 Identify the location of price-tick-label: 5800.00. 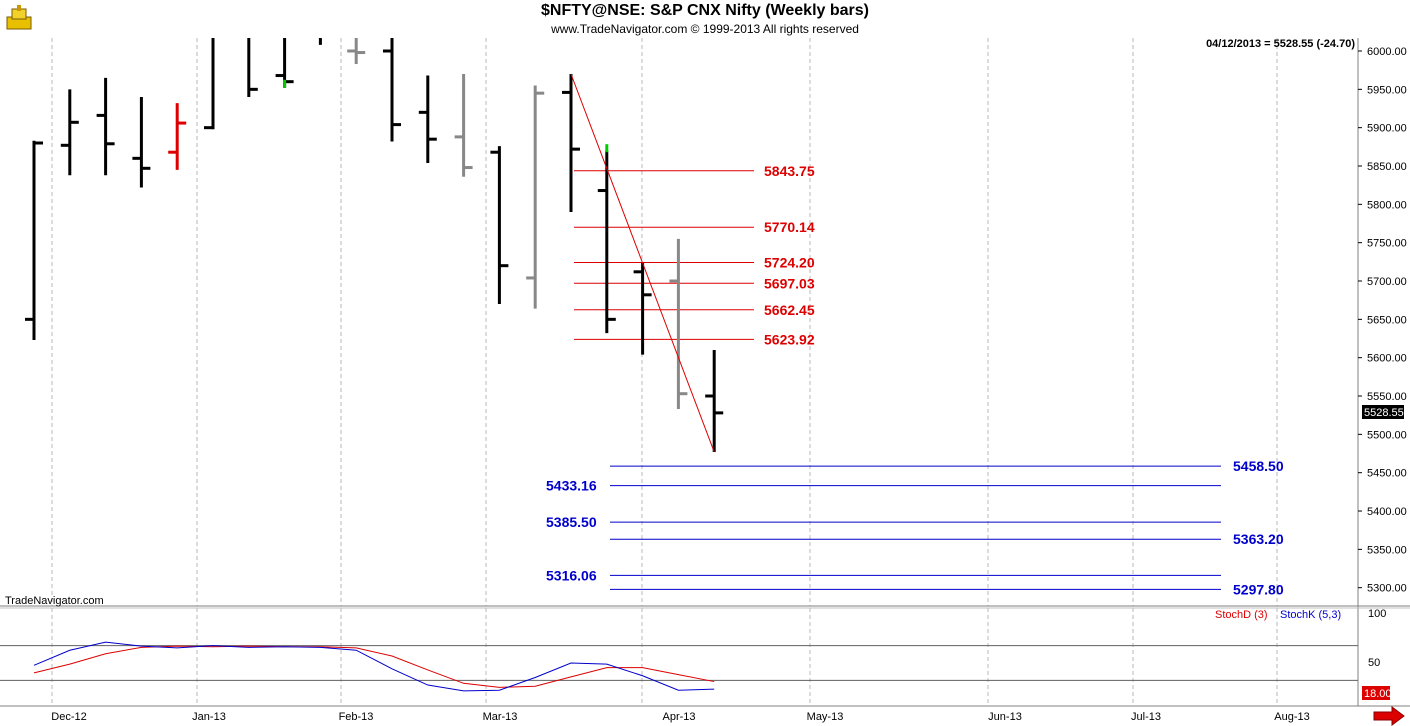
(1387, 205).